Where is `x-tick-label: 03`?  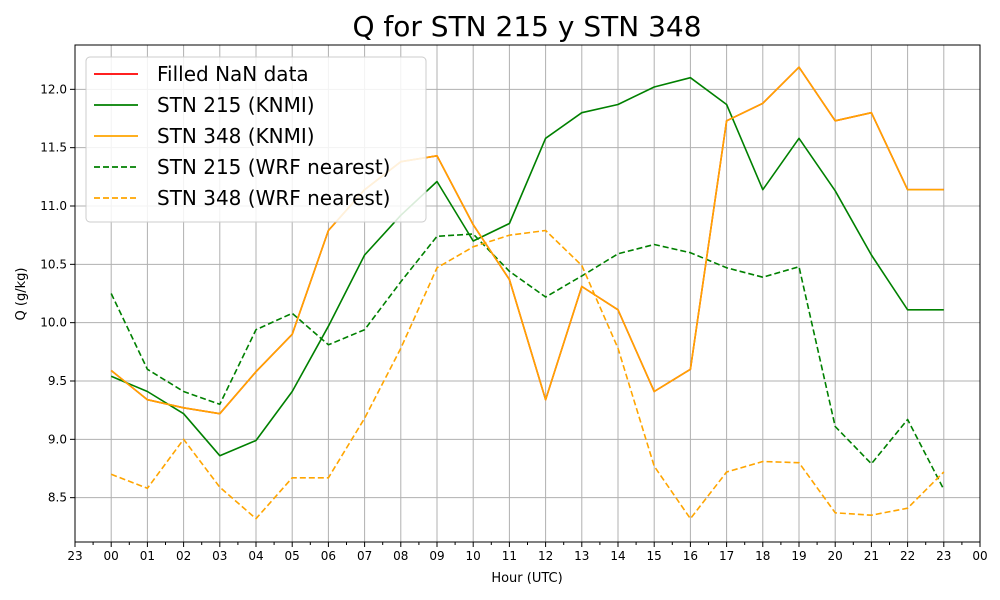 x-tick-label: 03 is located at coordinates (219, 556).